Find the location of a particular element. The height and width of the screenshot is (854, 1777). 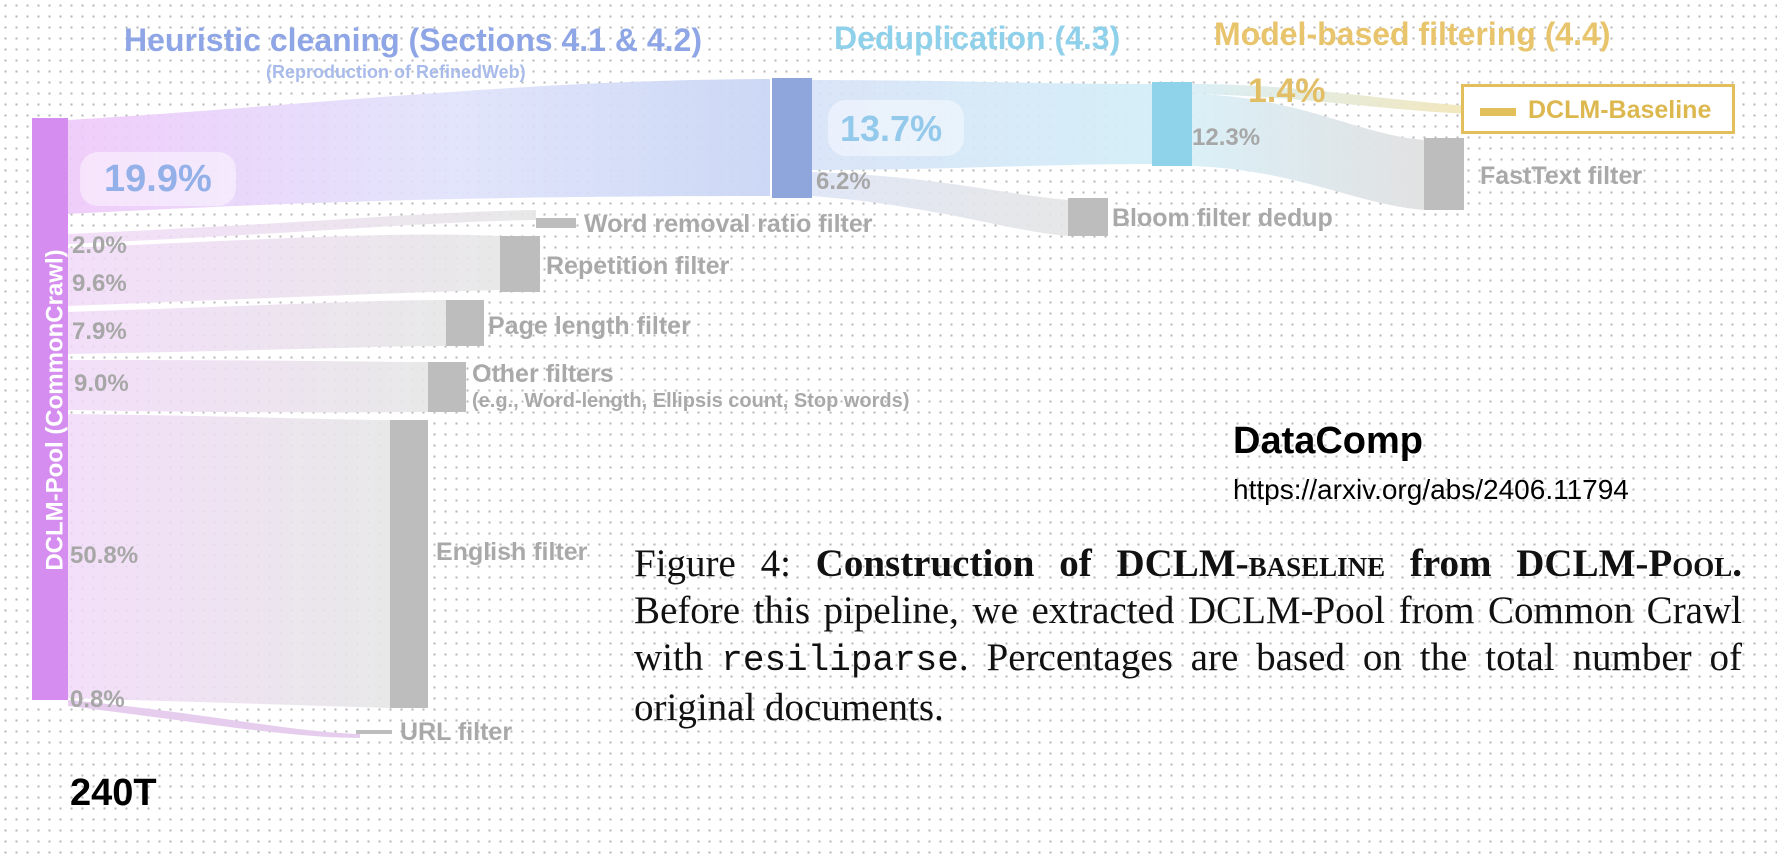

dedup-output-node is located at coordinates (1172, 124).